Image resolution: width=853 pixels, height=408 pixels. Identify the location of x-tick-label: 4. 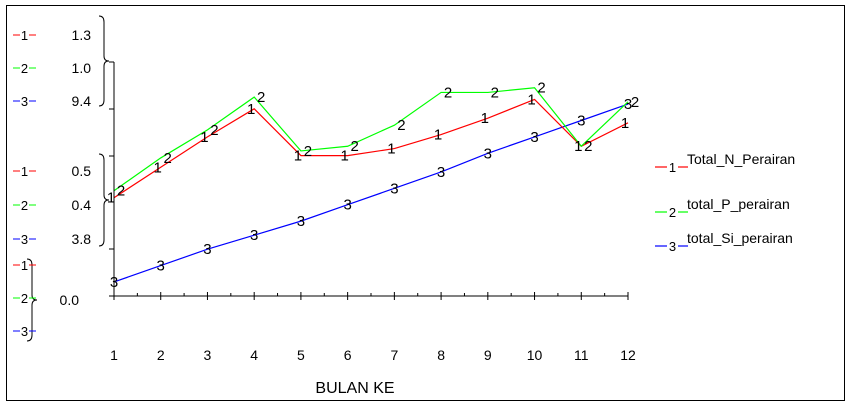
(254, 355).